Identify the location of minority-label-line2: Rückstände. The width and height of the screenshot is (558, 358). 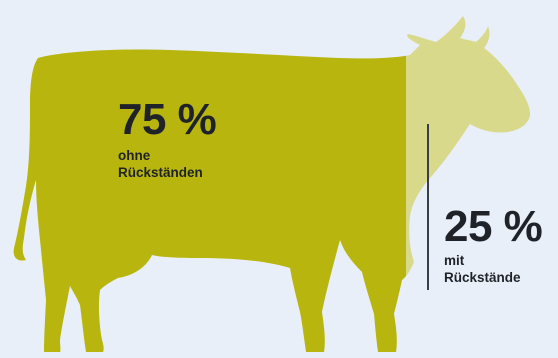
(482, 277).